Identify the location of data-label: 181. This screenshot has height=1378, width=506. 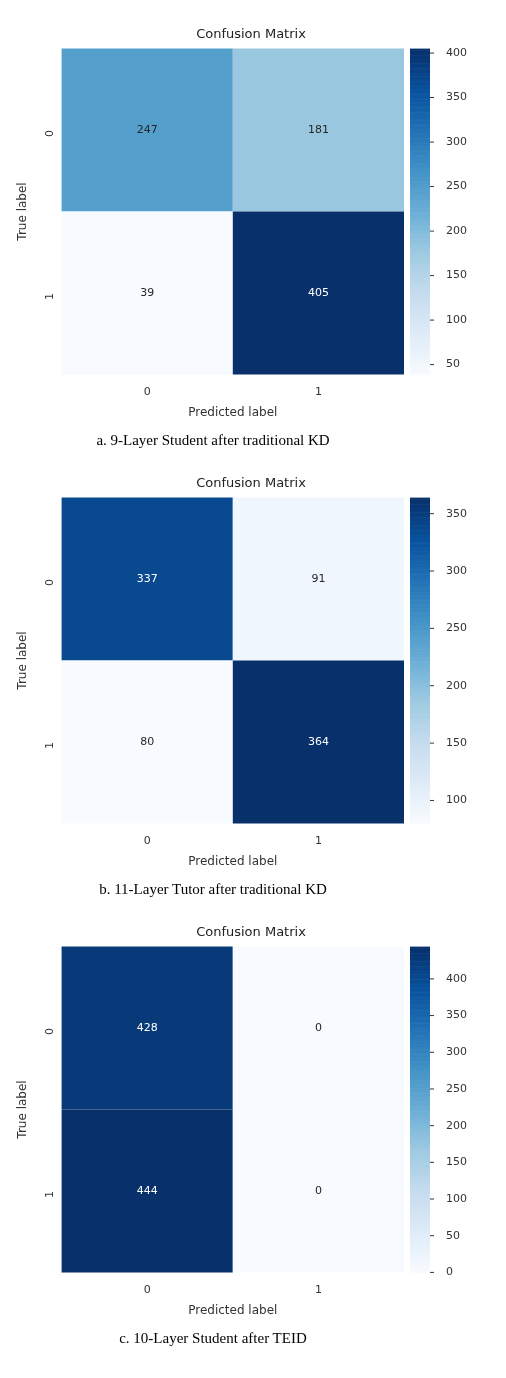
(318, 129).